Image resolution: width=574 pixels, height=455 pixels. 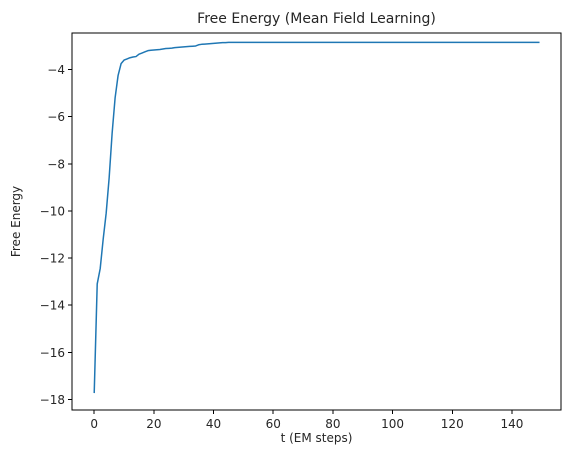 I want to click on x-axis: 0 20 40 60 80 100 120 140, so click(x=306, y=420).